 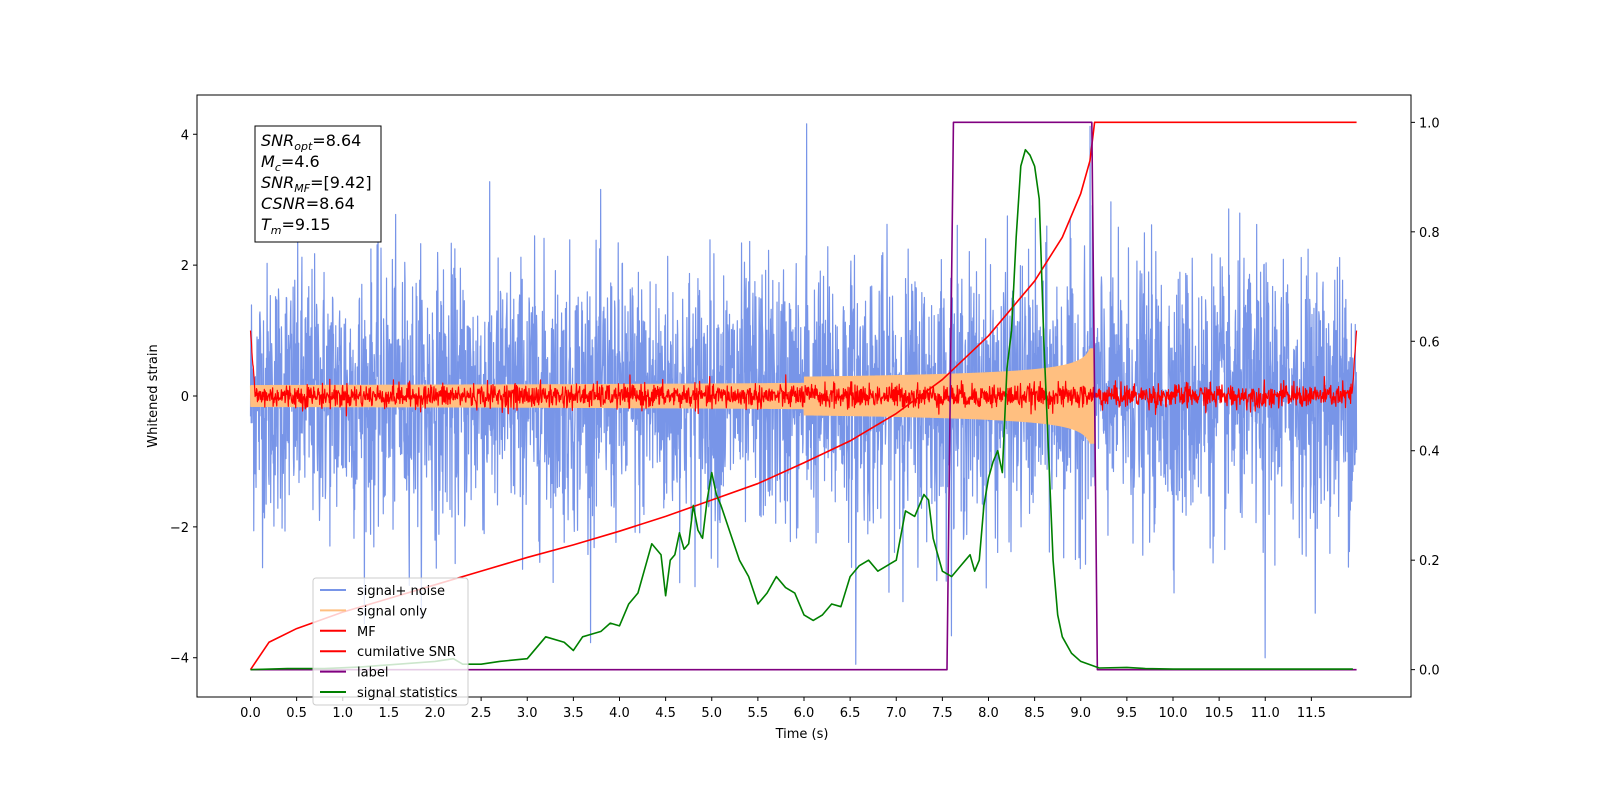 What do you see at coordinates (1429, 561) in the screenshot?
I see `y2-tick-label: 0.2` at bounding box center [1429, 561].